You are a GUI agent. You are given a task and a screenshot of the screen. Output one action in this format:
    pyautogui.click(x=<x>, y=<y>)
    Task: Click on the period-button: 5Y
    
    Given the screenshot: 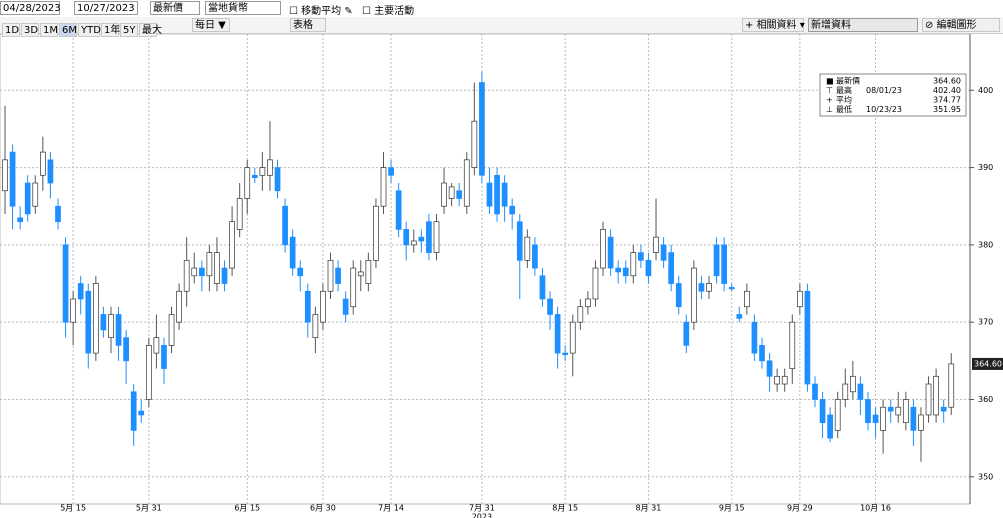 What is the action you would take?
    pyautogui.click(x=129, y=30)
    